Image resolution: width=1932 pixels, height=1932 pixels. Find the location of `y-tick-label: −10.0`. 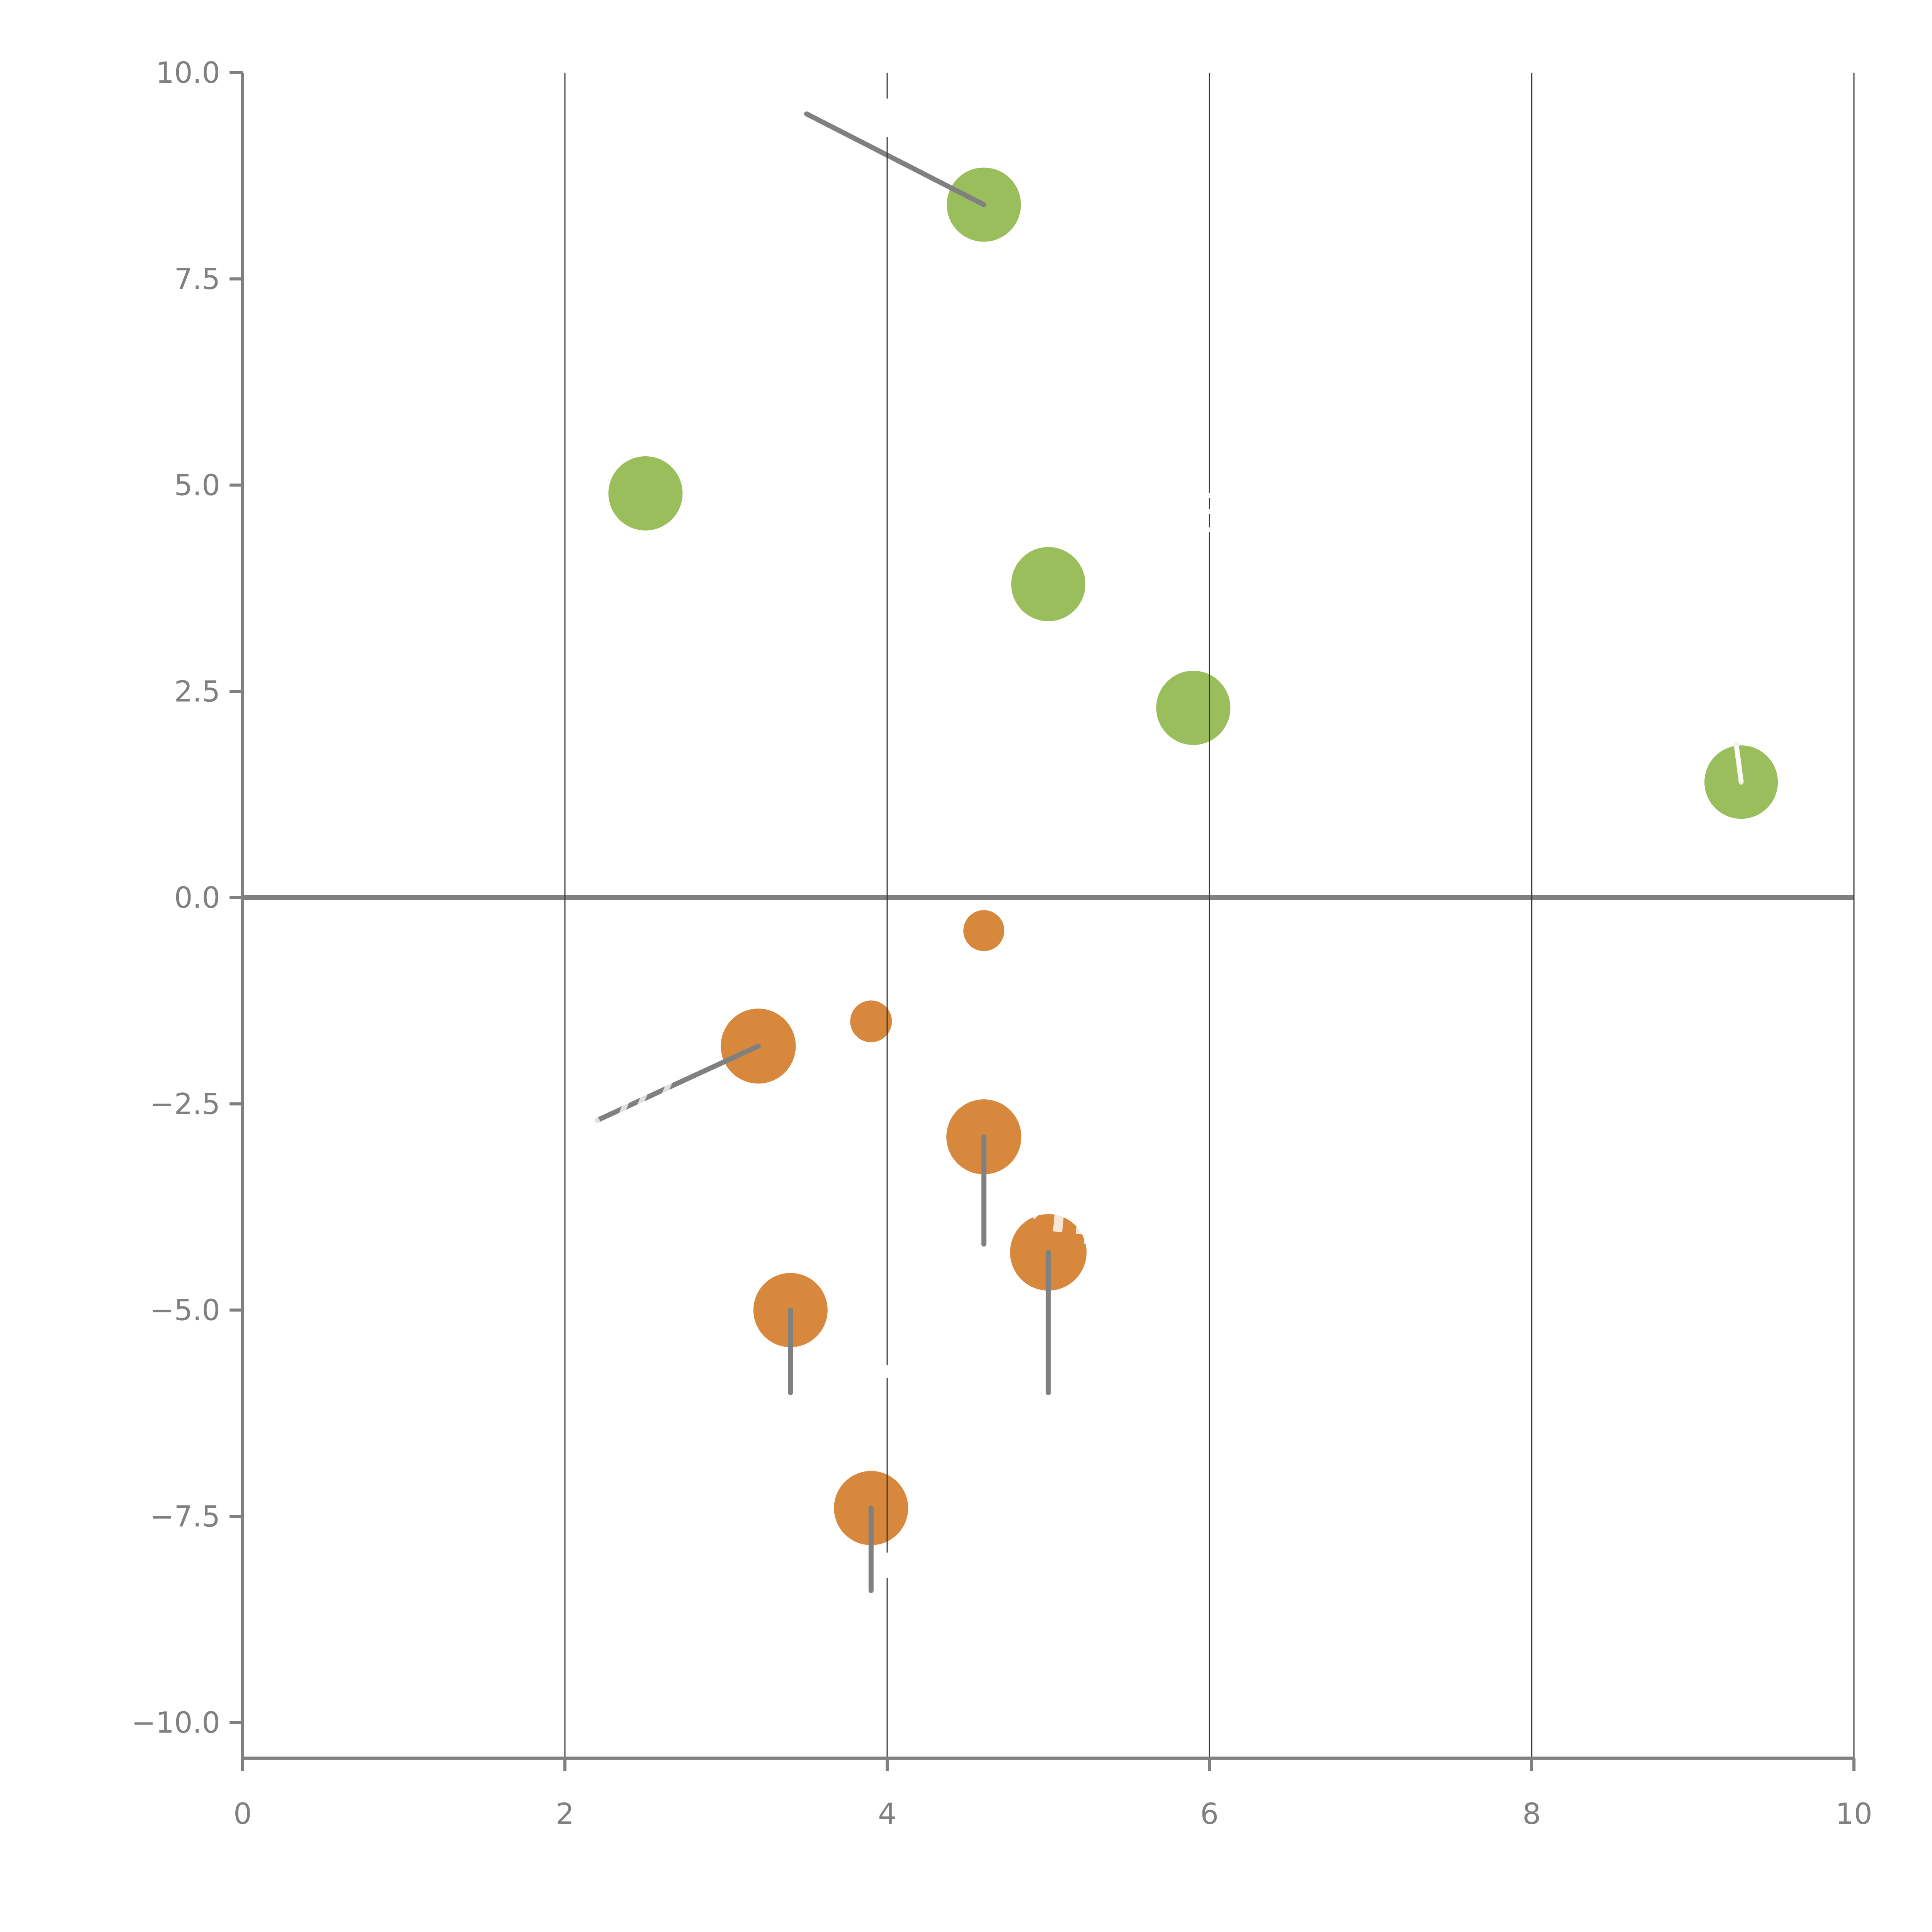

y-tick-label: −10.0 is located at coordinates (176, 1723).